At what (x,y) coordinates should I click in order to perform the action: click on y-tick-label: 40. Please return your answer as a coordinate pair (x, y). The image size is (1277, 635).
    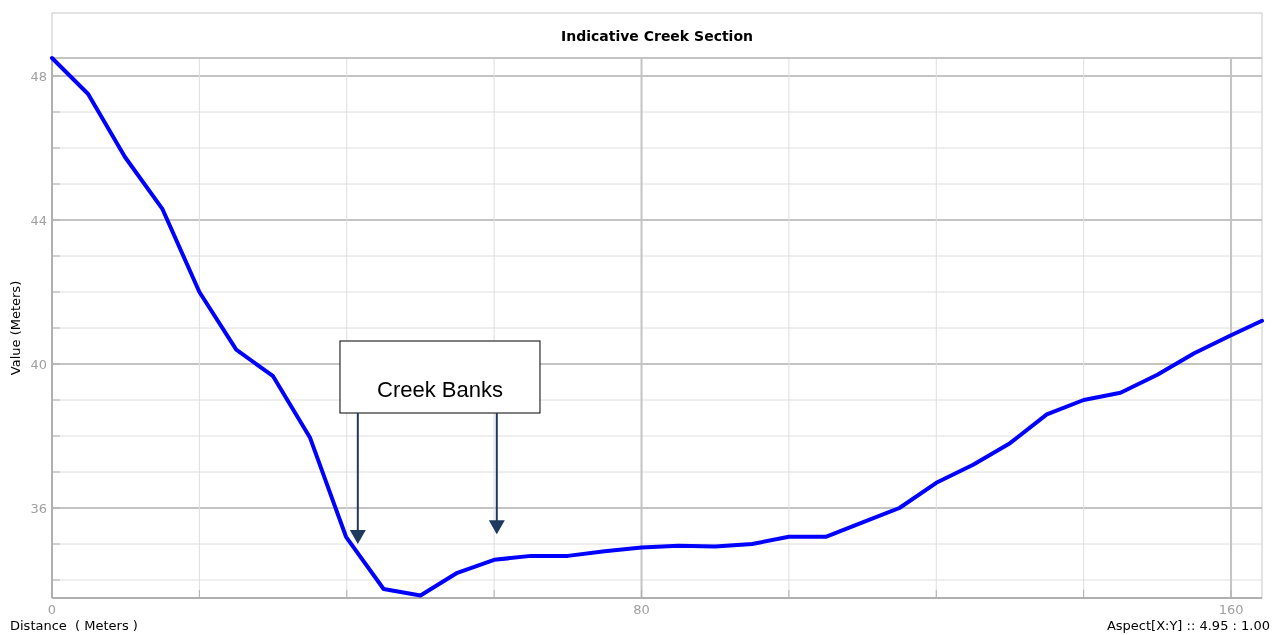
    Looking at the image, I should click on (38, 364).